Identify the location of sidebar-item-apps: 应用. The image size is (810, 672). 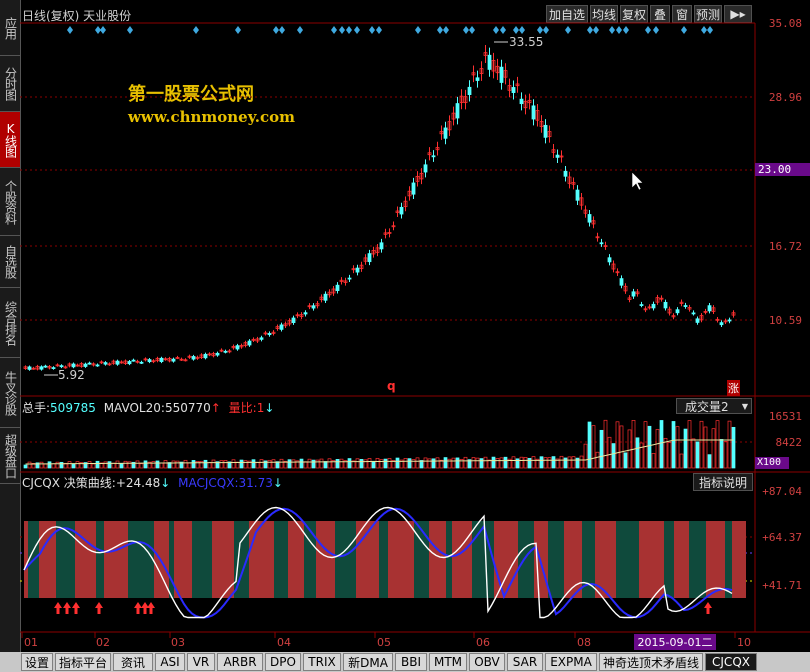
(10, 28).